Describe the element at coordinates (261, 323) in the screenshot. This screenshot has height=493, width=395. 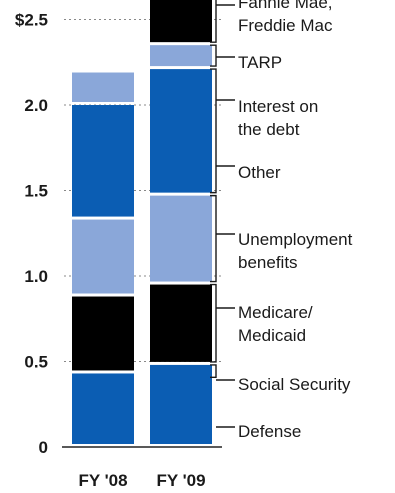
I see `annotation-medicare-medicaid: Medicare/Medicaid` at that location.